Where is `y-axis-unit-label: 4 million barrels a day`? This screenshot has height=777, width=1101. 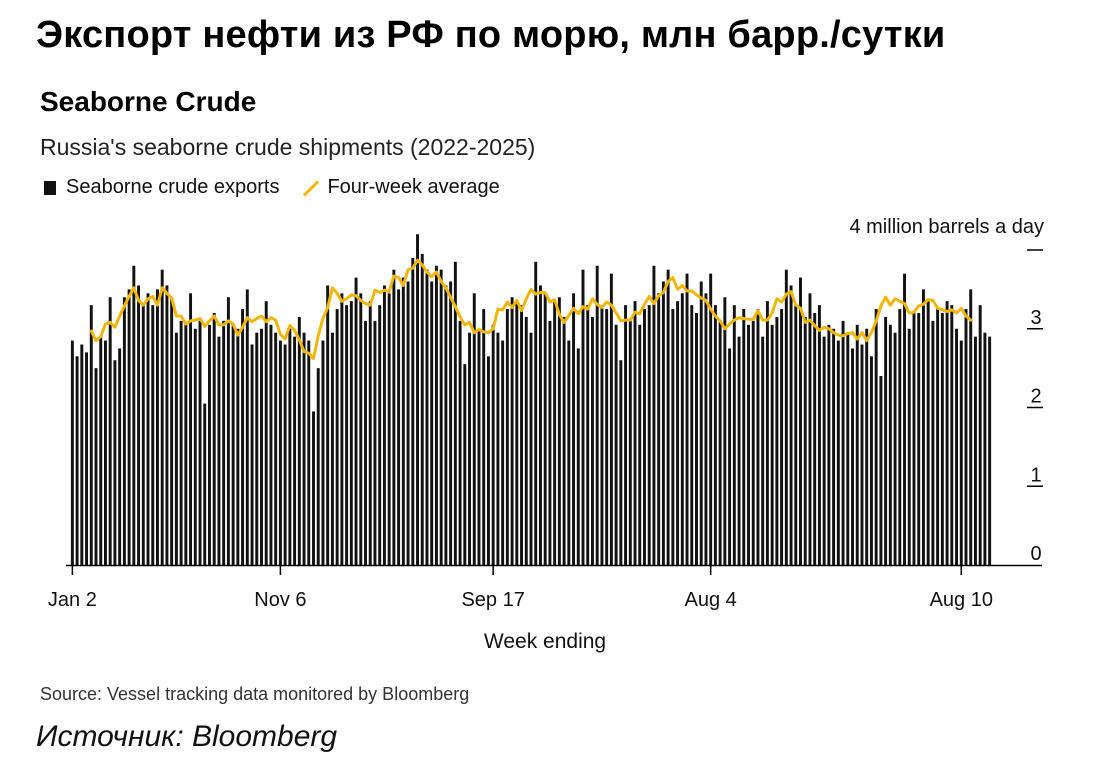 y-axis-unit-label: 4 million barrels a day is located at coordinates (946, 227).